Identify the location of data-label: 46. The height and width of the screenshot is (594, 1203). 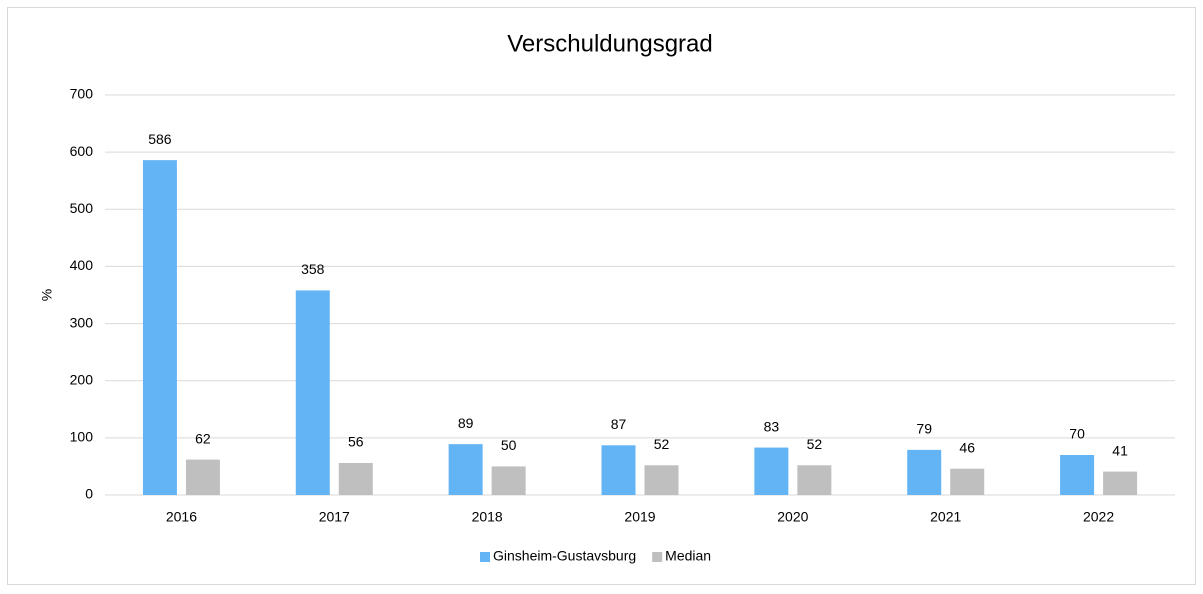
(967, 447).